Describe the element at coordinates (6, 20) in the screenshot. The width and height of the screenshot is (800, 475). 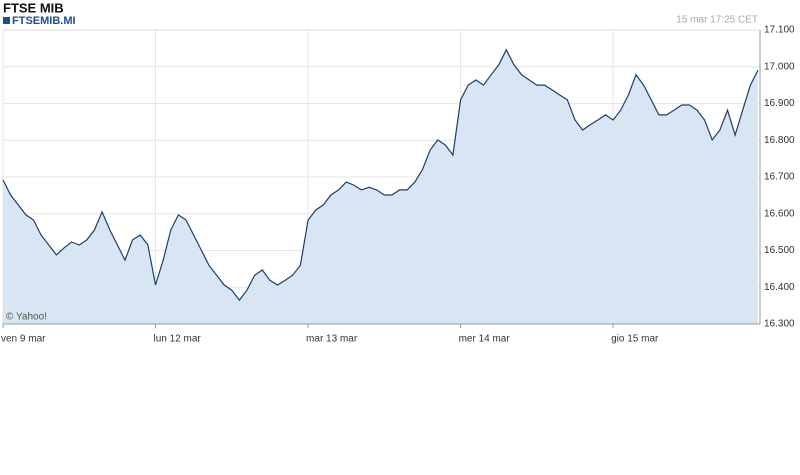
I see `legend-swatch` at that location.